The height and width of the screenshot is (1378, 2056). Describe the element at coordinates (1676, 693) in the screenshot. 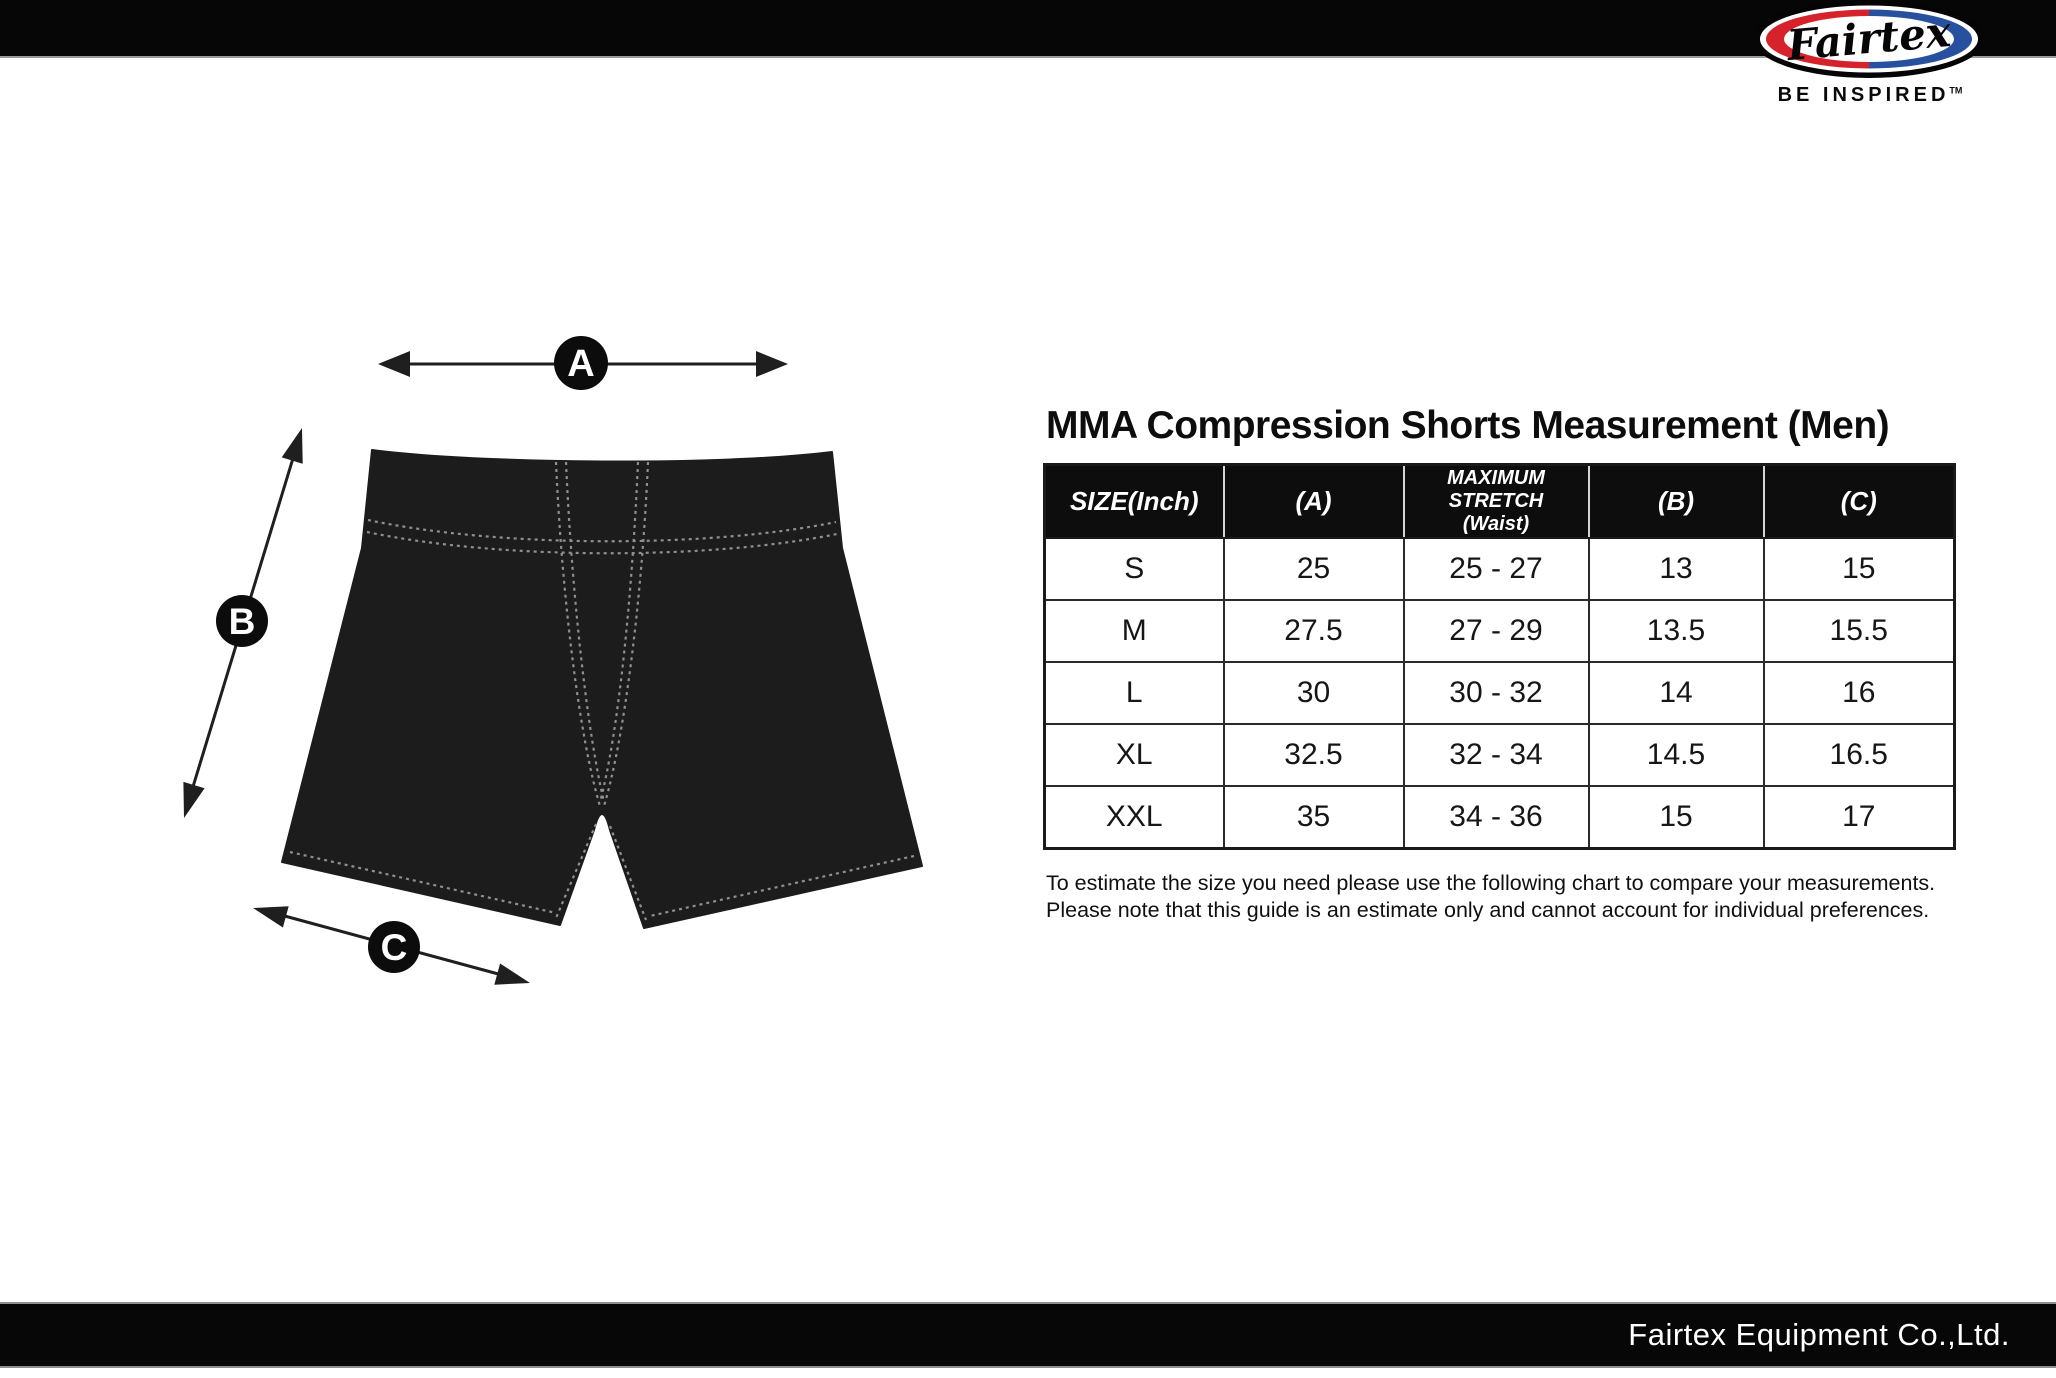

I see `cell-b: 14` at that location.